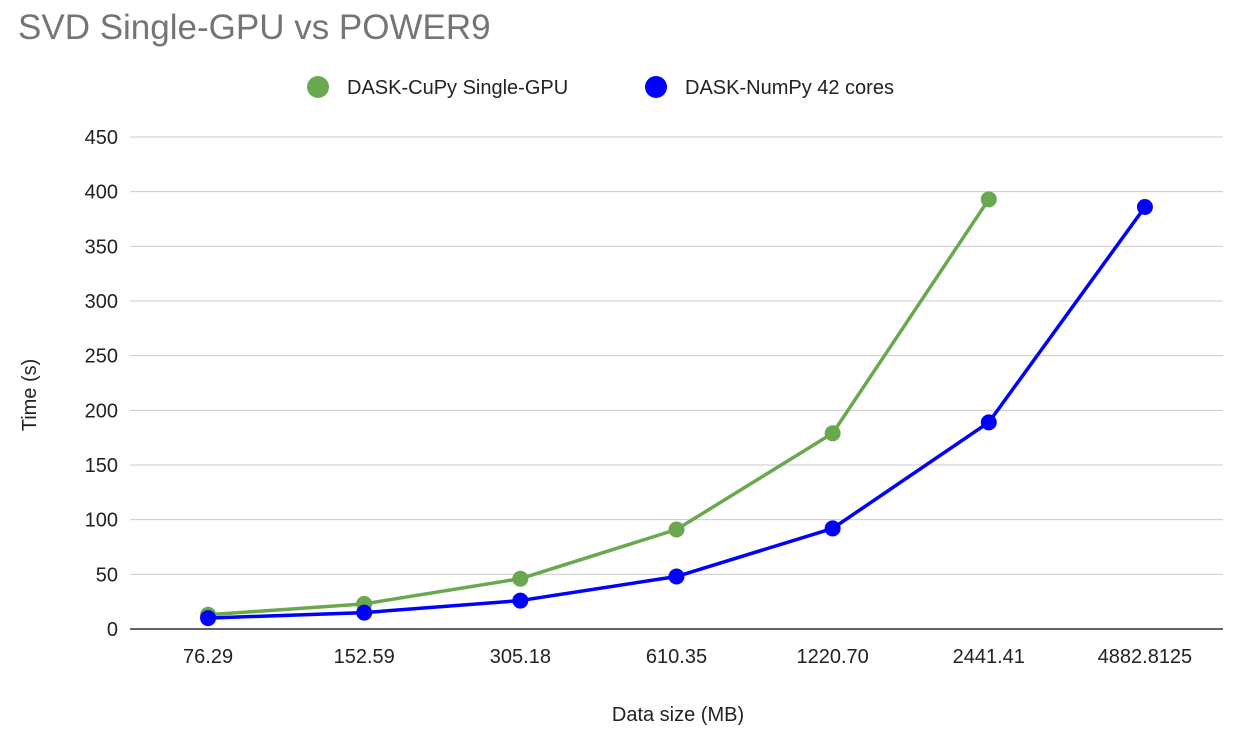  Describe the element at coordinates (457, 88) in the screenshot. I see `legend-label: DASK-CuPy Single-GPU` at that location.